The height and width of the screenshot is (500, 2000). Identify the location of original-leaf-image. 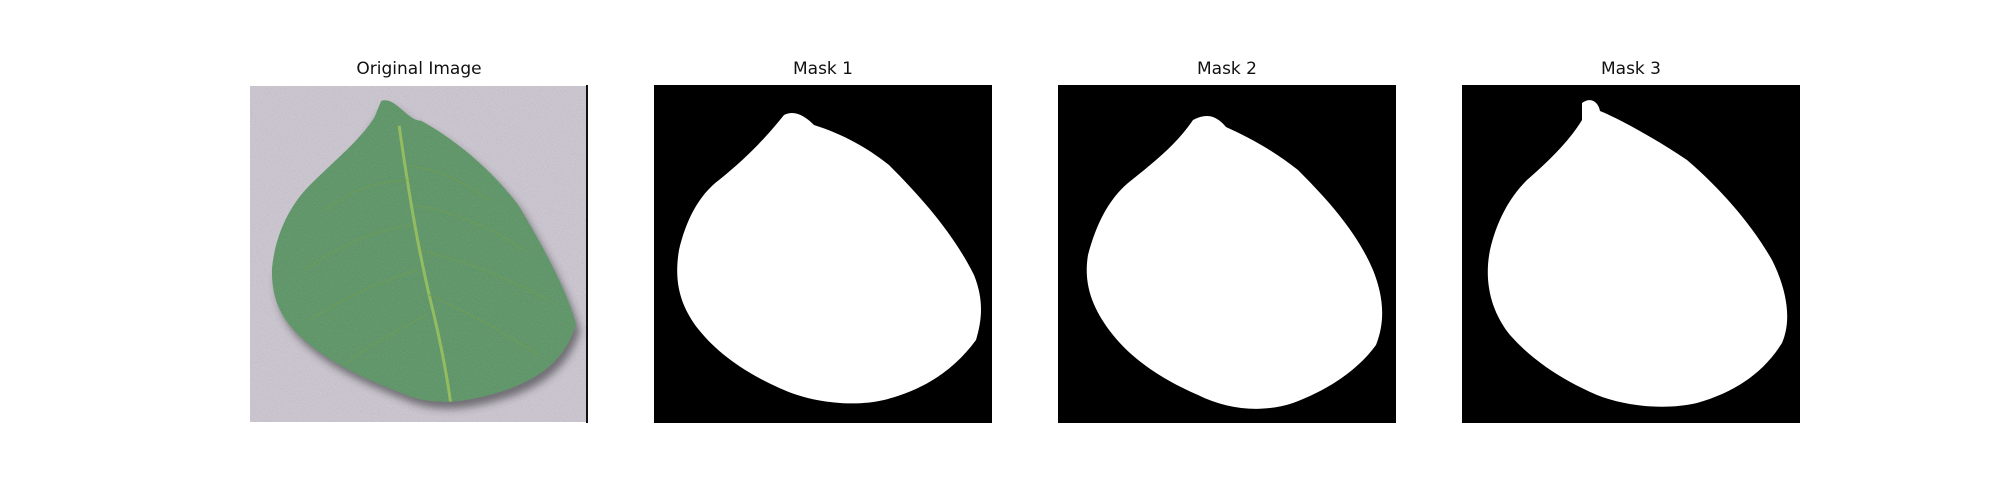
(419, 254).